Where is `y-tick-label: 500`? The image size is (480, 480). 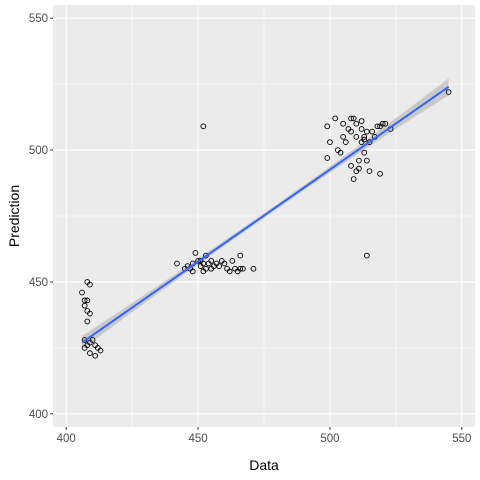 y-tick-label: 500 is located at coordinates (38, 151).